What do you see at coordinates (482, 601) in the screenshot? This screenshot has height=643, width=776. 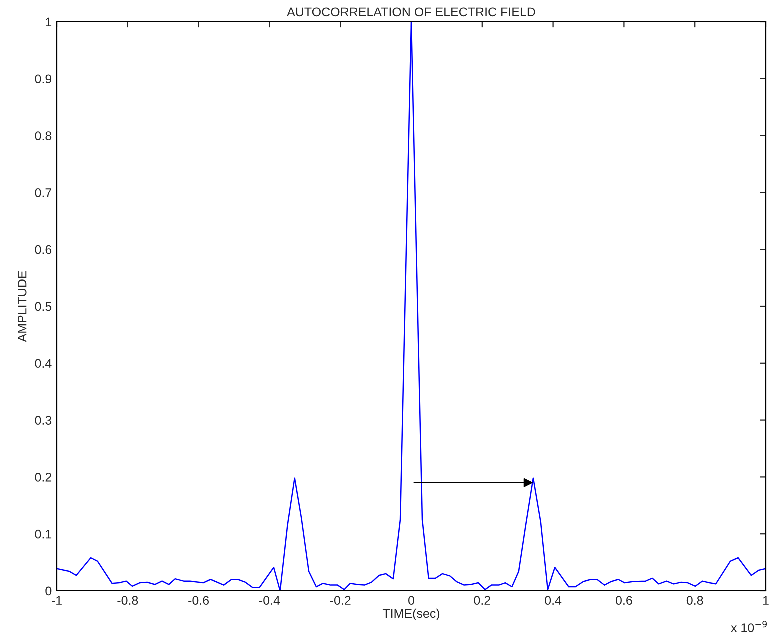 I see `x-tick-label: 0.2` at bounding box center [482, 601].